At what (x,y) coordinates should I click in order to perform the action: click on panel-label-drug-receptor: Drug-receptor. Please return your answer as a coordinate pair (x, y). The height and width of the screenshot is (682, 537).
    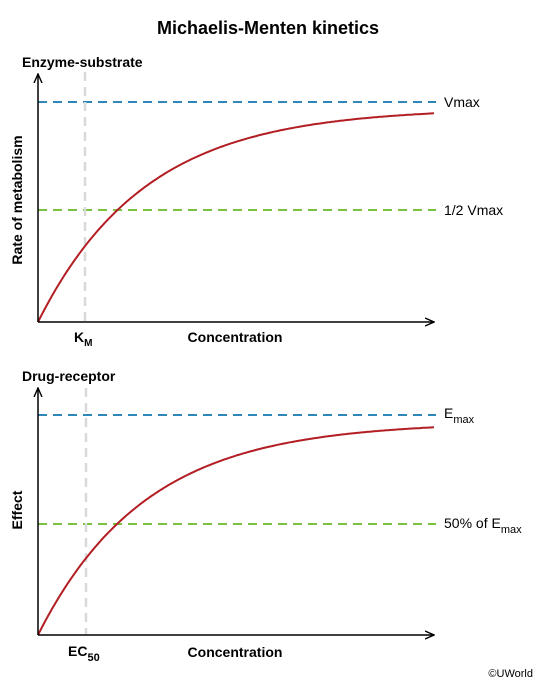
    Looking at the image, I should click on (69, 376).